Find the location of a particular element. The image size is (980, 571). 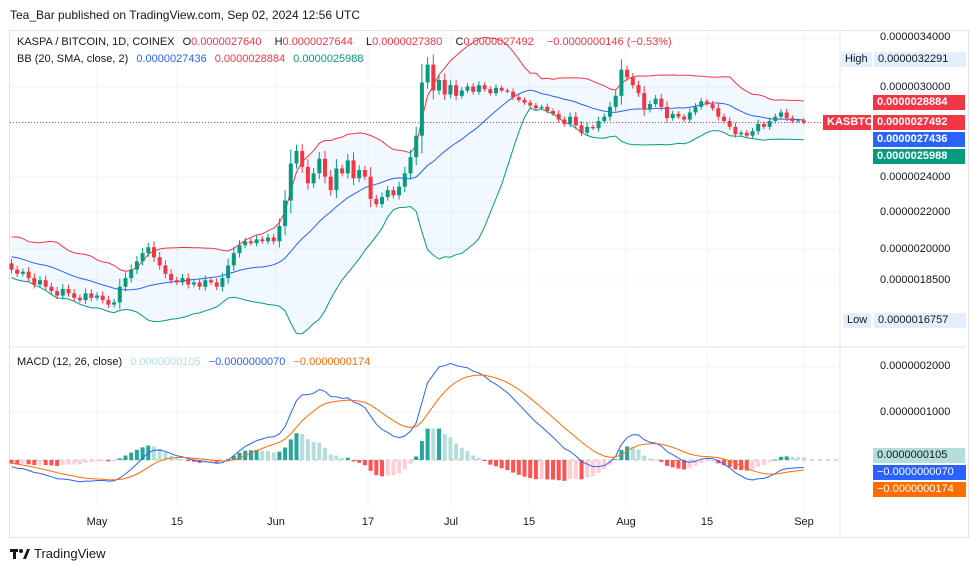

last-price-tag: 0.0000027492 is located at coordinates (919, 122).